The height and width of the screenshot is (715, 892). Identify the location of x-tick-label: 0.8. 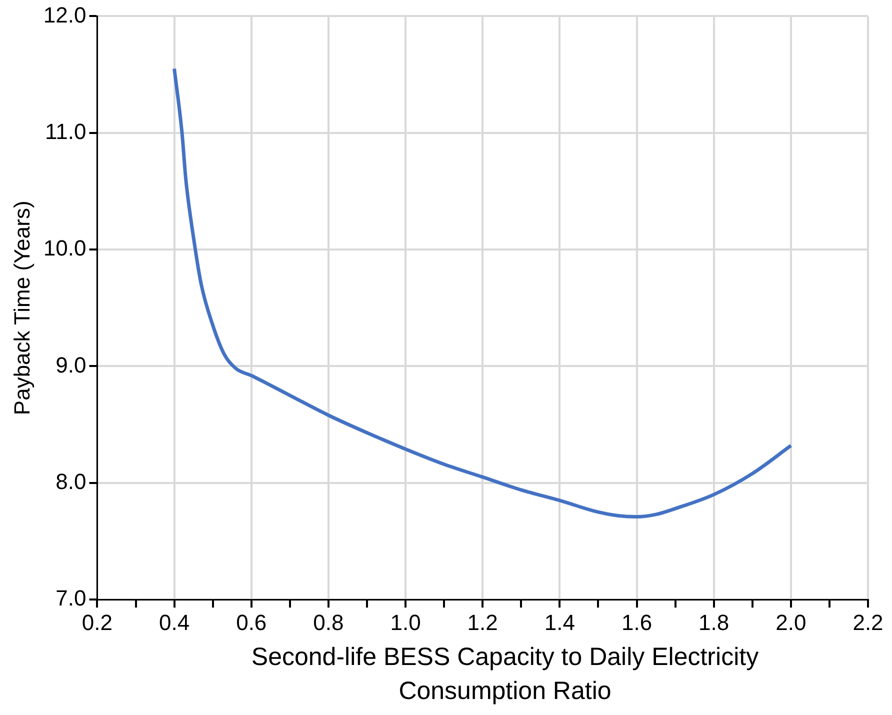
(328, 622).